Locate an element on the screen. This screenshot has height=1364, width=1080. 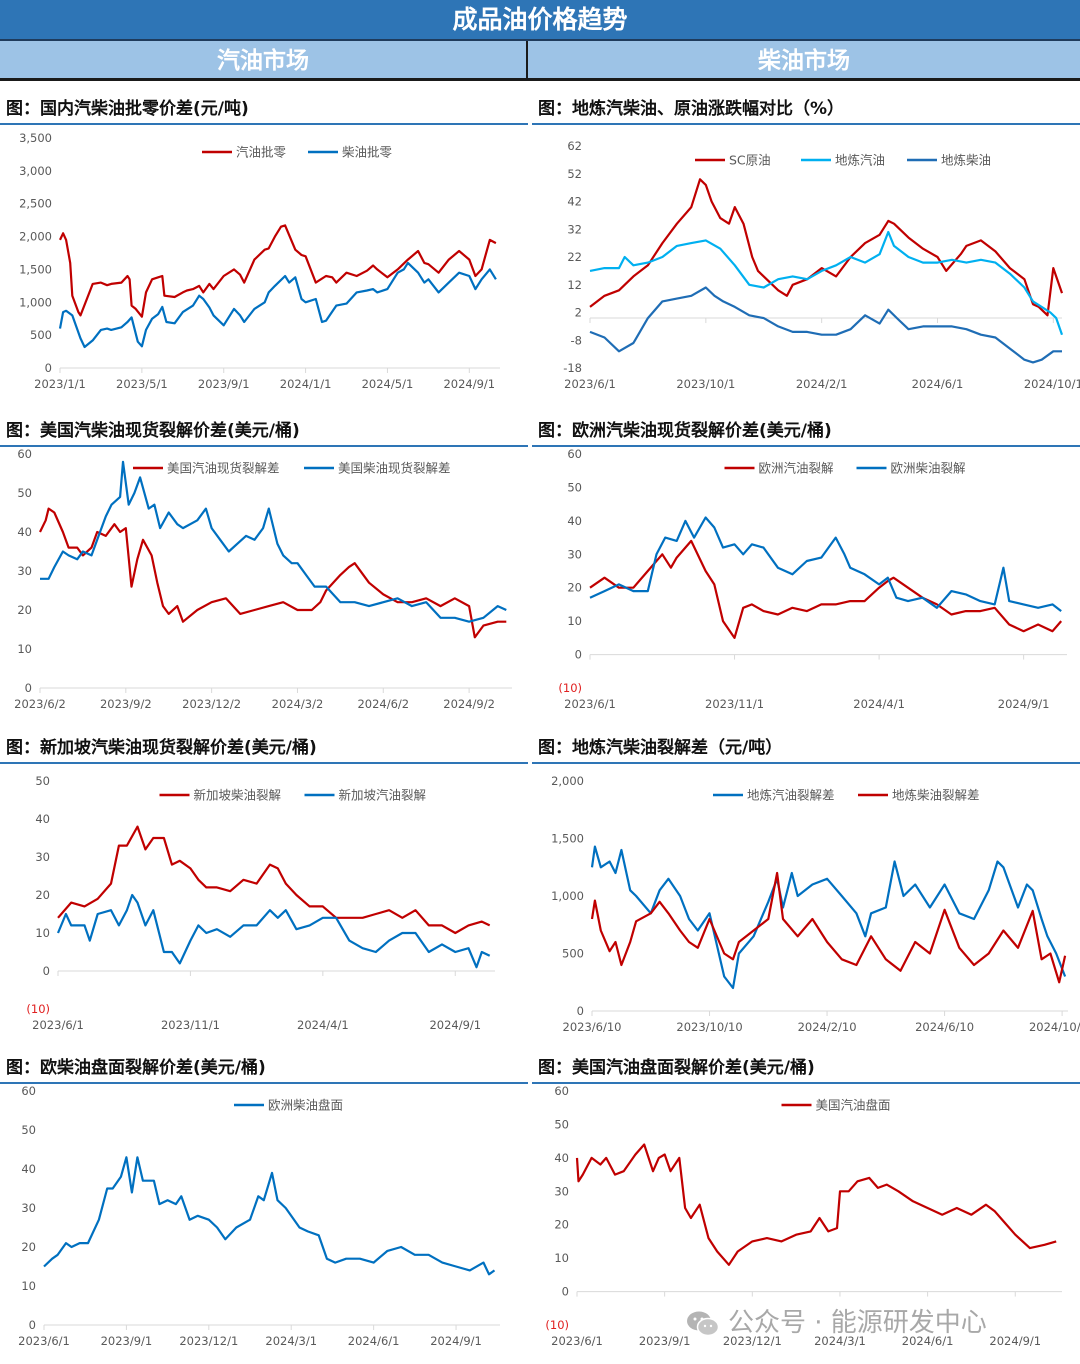
y-tick-label: 52 is located at coordinates (574, 174).